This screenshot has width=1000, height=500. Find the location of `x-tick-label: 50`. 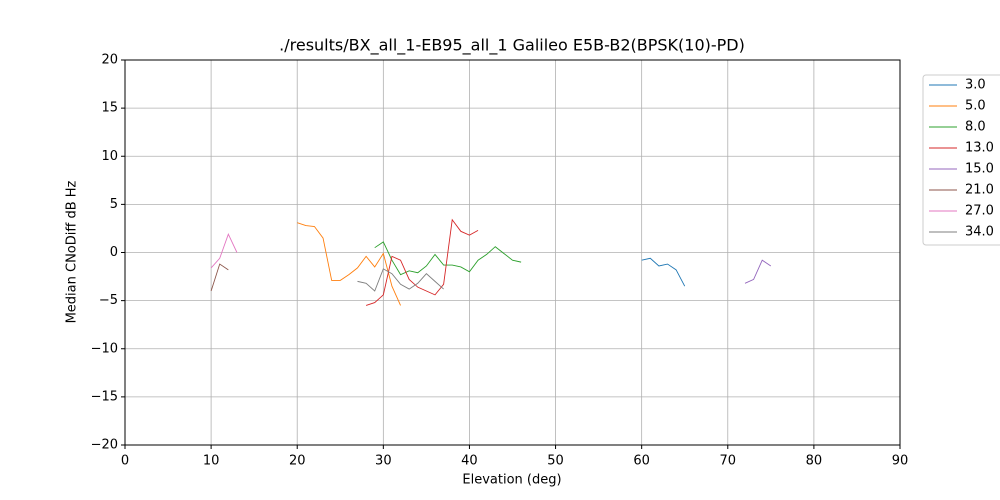

x-tick-label: 50 is located at coordinates (555, 461).